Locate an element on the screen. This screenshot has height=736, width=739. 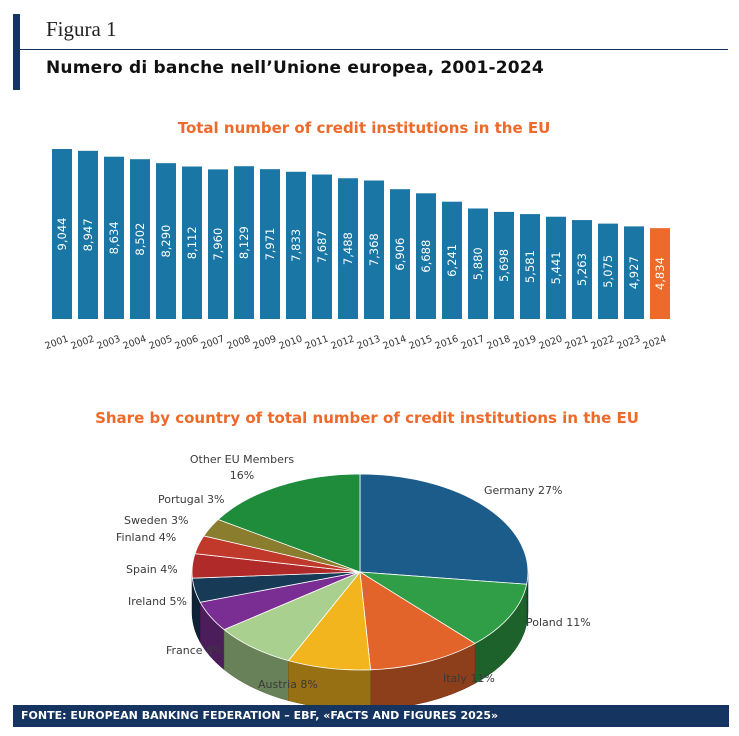
bar-2011 is located at coordinates (322, 246).